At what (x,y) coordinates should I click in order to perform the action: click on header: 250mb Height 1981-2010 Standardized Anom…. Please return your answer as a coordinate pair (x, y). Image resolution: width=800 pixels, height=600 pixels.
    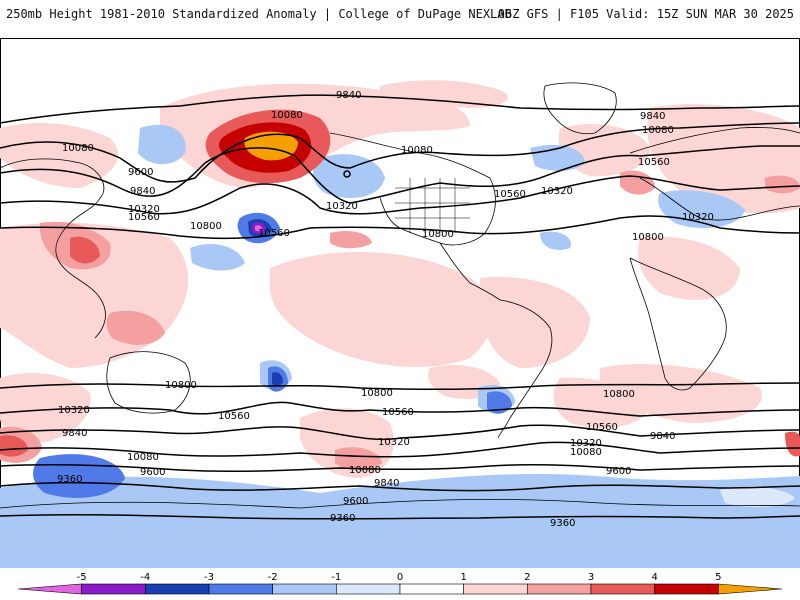
    Looking at the image, I should click on (400, 19).